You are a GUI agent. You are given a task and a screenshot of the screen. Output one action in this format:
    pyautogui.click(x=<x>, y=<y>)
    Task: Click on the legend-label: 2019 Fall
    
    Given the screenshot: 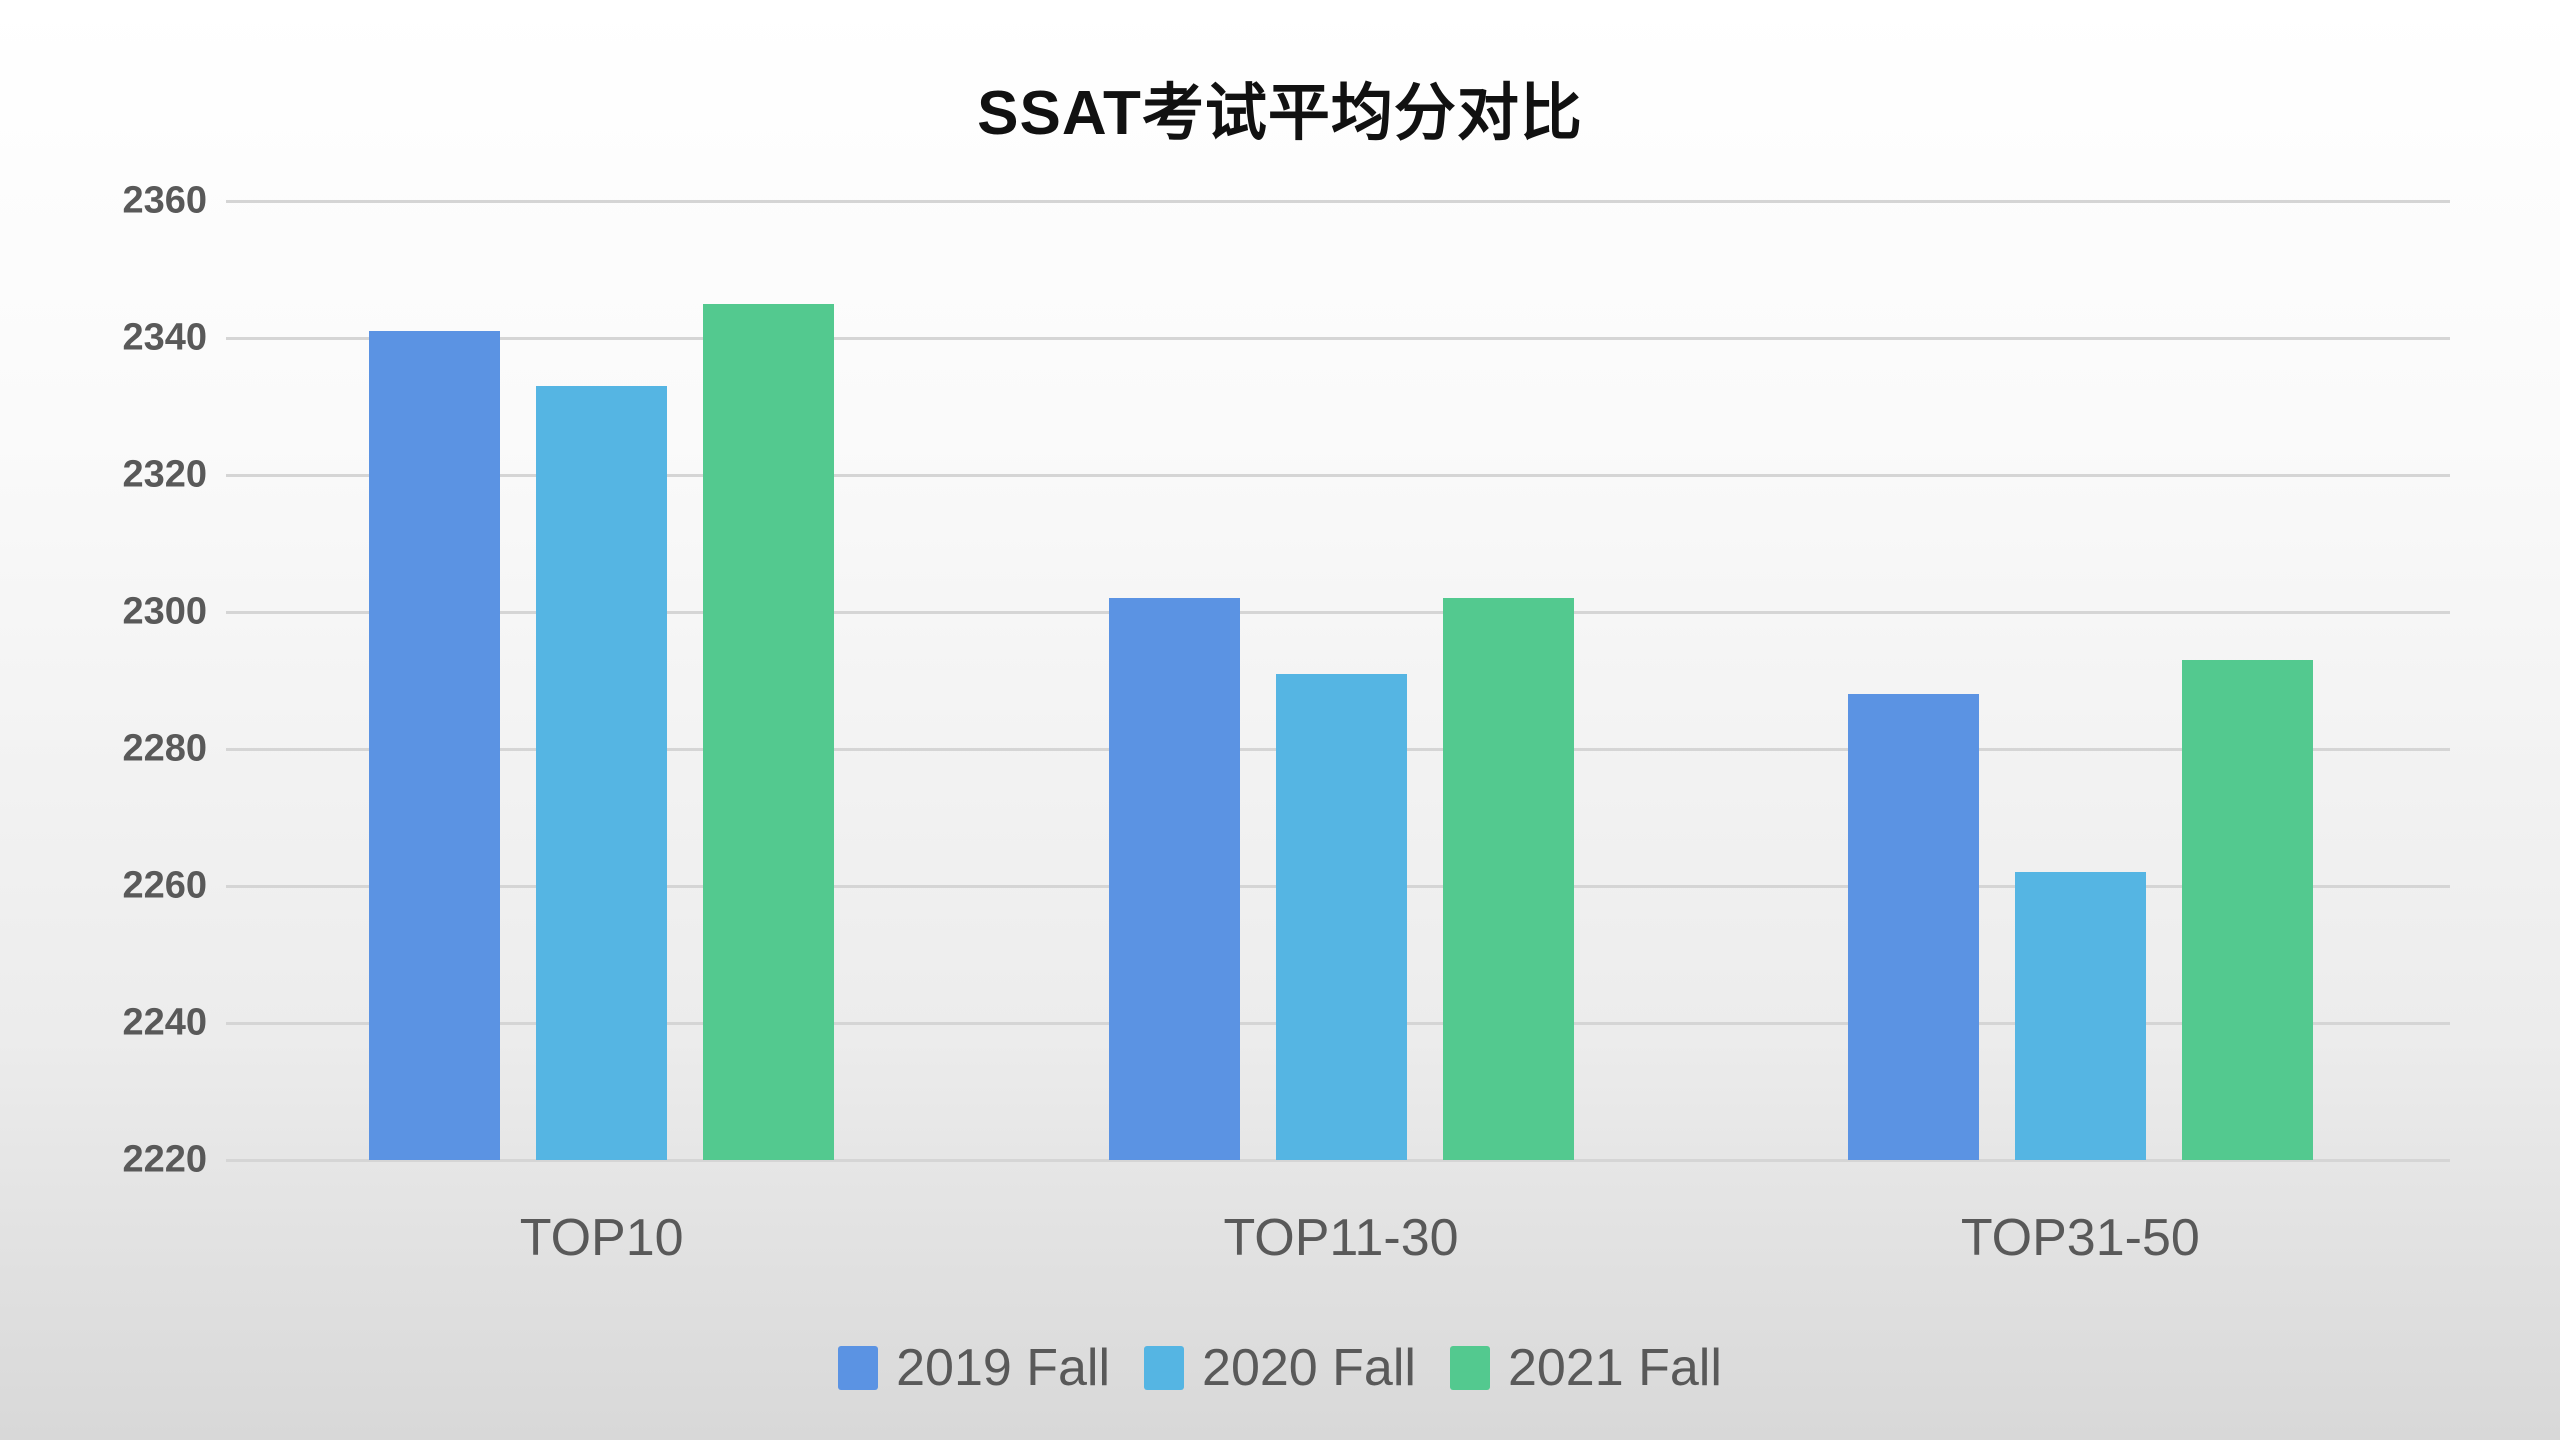 What is the action you would take?
    pyautogui.click(x=1003, y=1368)
    